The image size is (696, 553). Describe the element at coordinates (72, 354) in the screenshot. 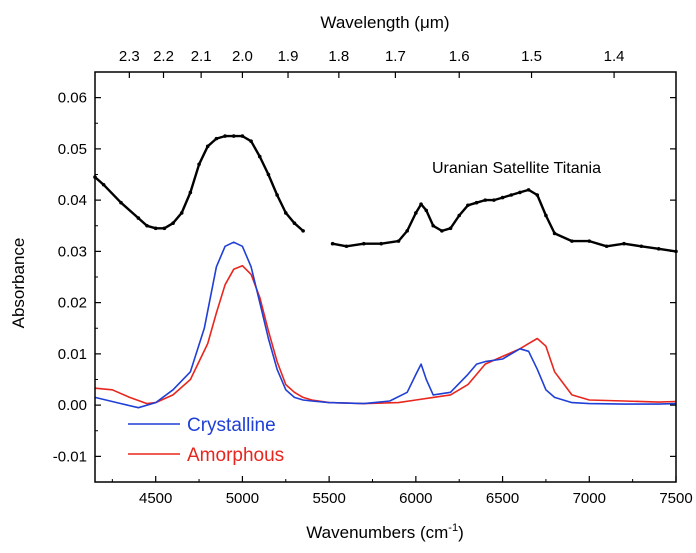

I see `y-tick-label-2: 0.01` at that location.